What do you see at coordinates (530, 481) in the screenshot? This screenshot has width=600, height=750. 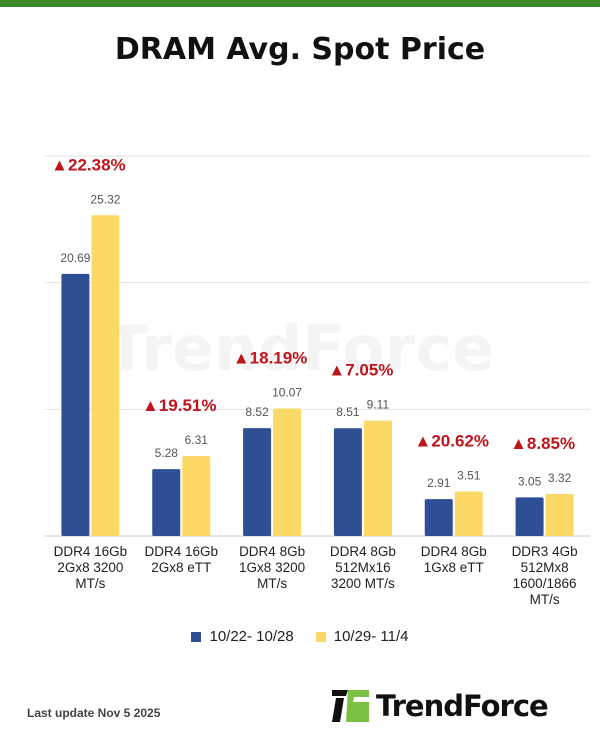 I see `data-label: 3.05` at bounding box center [530, 481].